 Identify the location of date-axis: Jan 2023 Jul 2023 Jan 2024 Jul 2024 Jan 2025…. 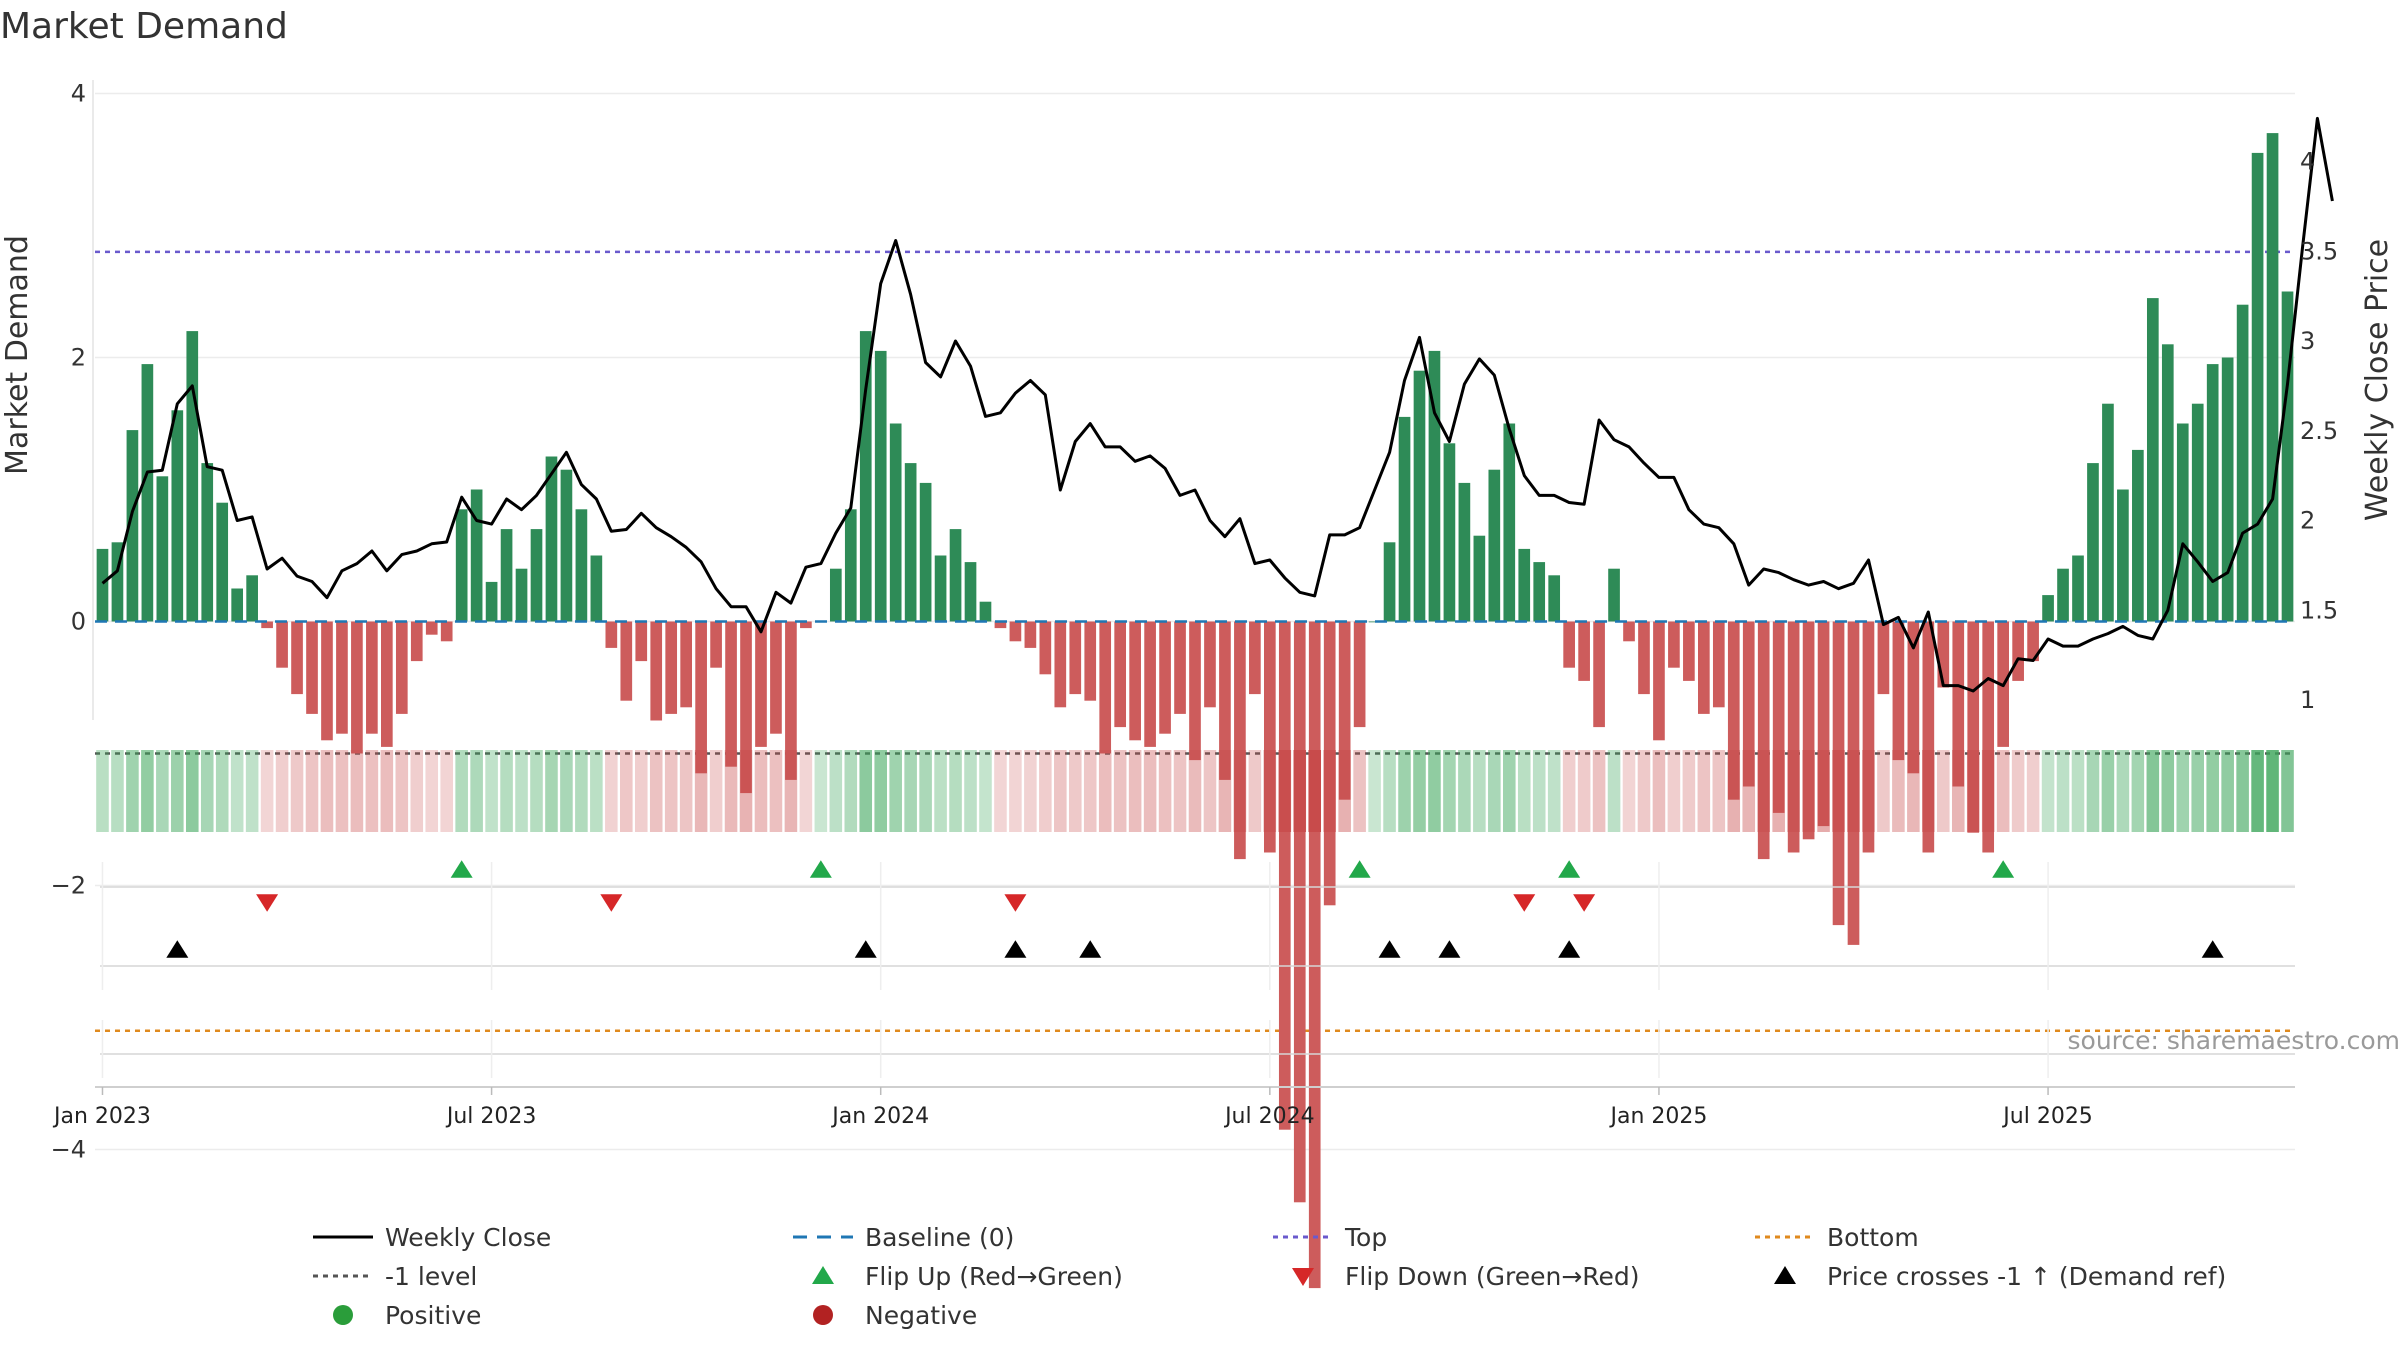
(1173, 1107).